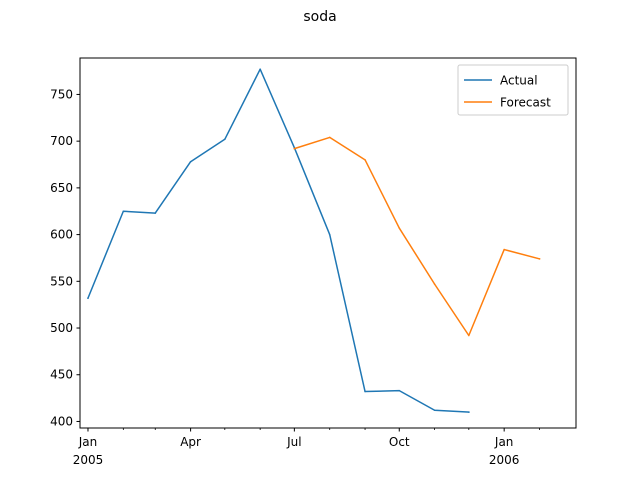  Describe the element at coordinates (65, 257) in the screenshot. I see `y-axis: 400 450 500 550 600 650 700 750` at that location.